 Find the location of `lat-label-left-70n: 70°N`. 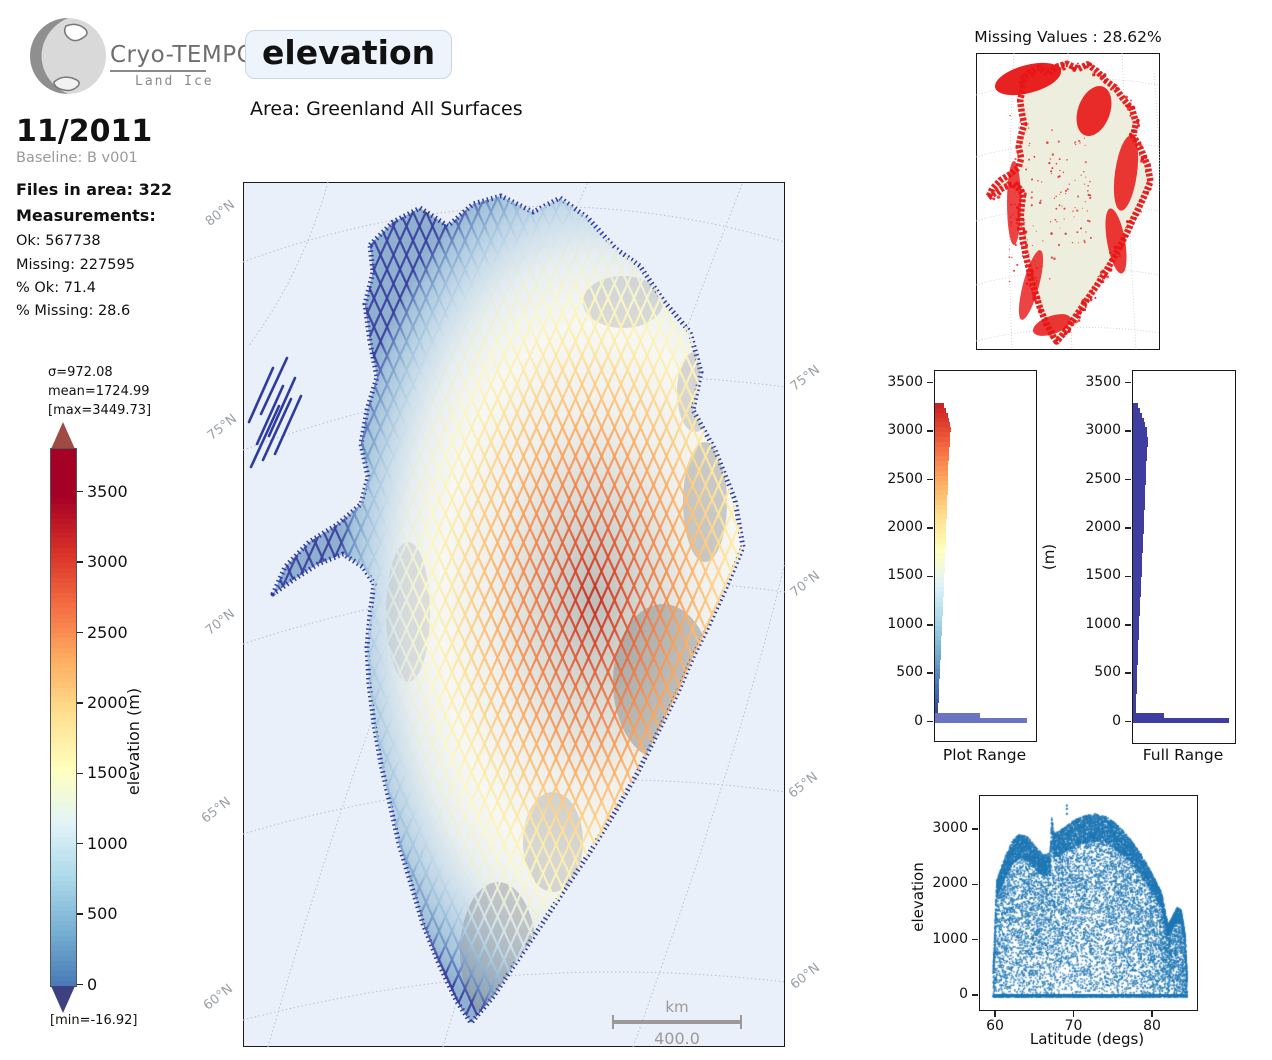

lat-label-left-70n: 70°N is located at coordinates (220, 622).